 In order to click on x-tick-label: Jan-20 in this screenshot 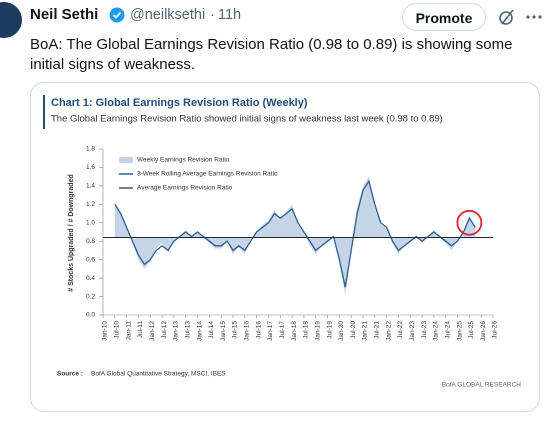, I will do `click(341, 331)`.